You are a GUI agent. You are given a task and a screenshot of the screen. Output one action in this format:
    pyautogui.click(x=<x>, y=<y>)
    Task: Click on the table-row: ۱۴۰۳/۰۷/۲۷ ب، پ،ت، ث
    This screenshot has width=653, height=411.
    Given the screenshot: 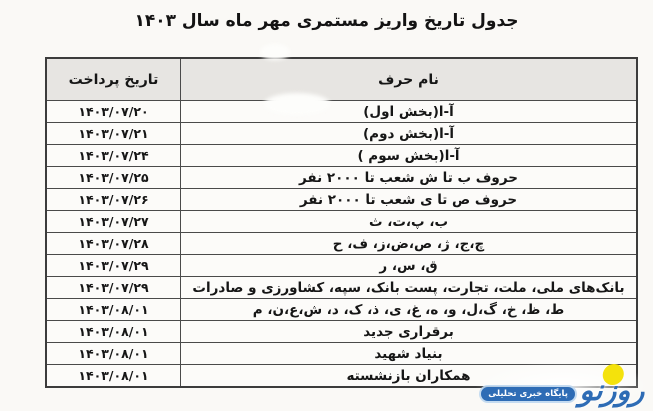 What is the action you would take?
    pyautogui.click(x=341, y=221)
    